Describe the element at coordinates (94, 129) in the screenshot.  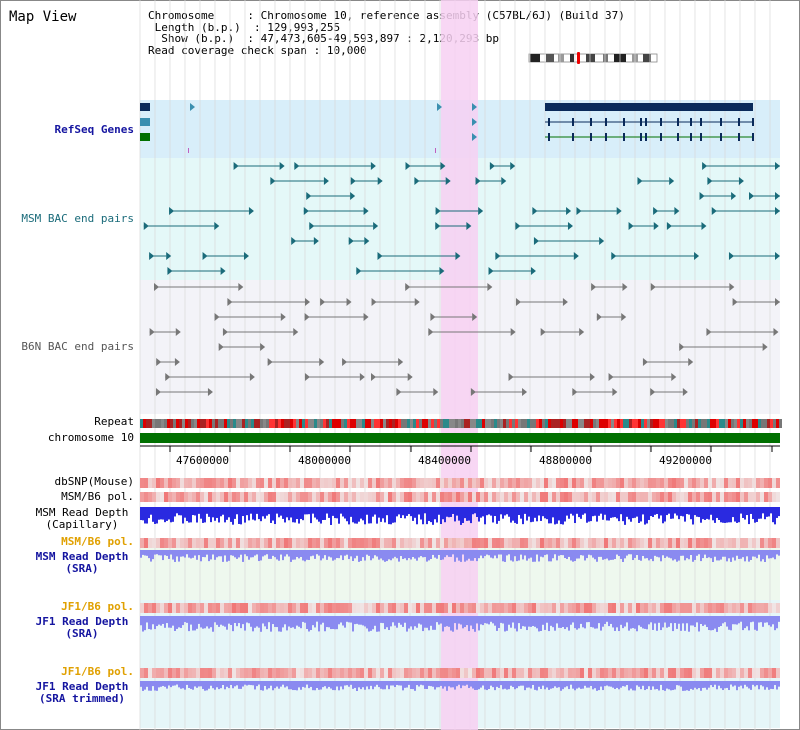
I see `refseq-genes-label: RefSeq Genes` at that location.